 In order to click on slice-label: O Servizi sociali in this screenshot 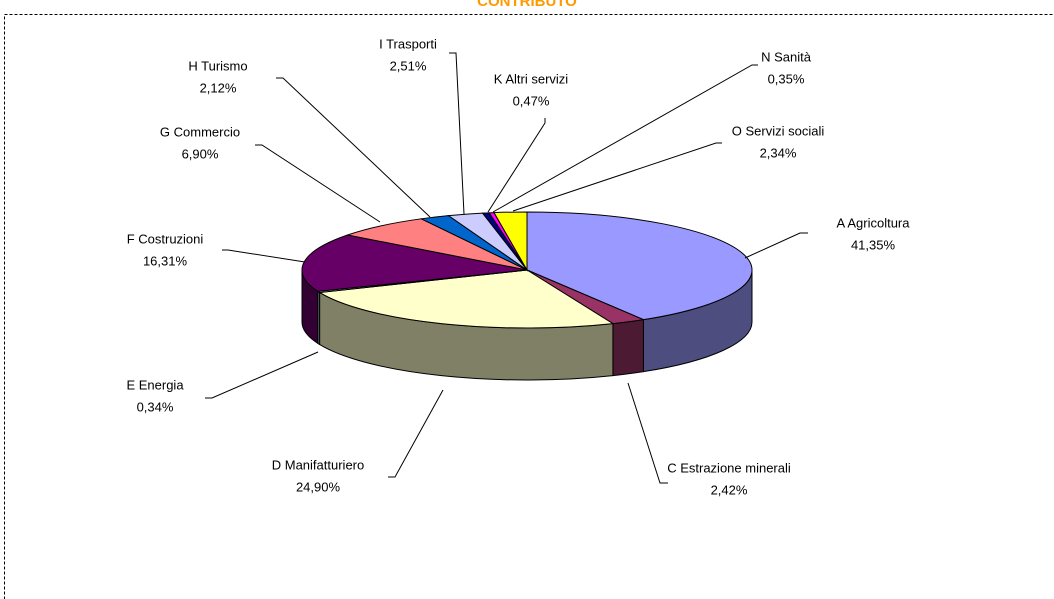, I will do `click(778, 130)`.